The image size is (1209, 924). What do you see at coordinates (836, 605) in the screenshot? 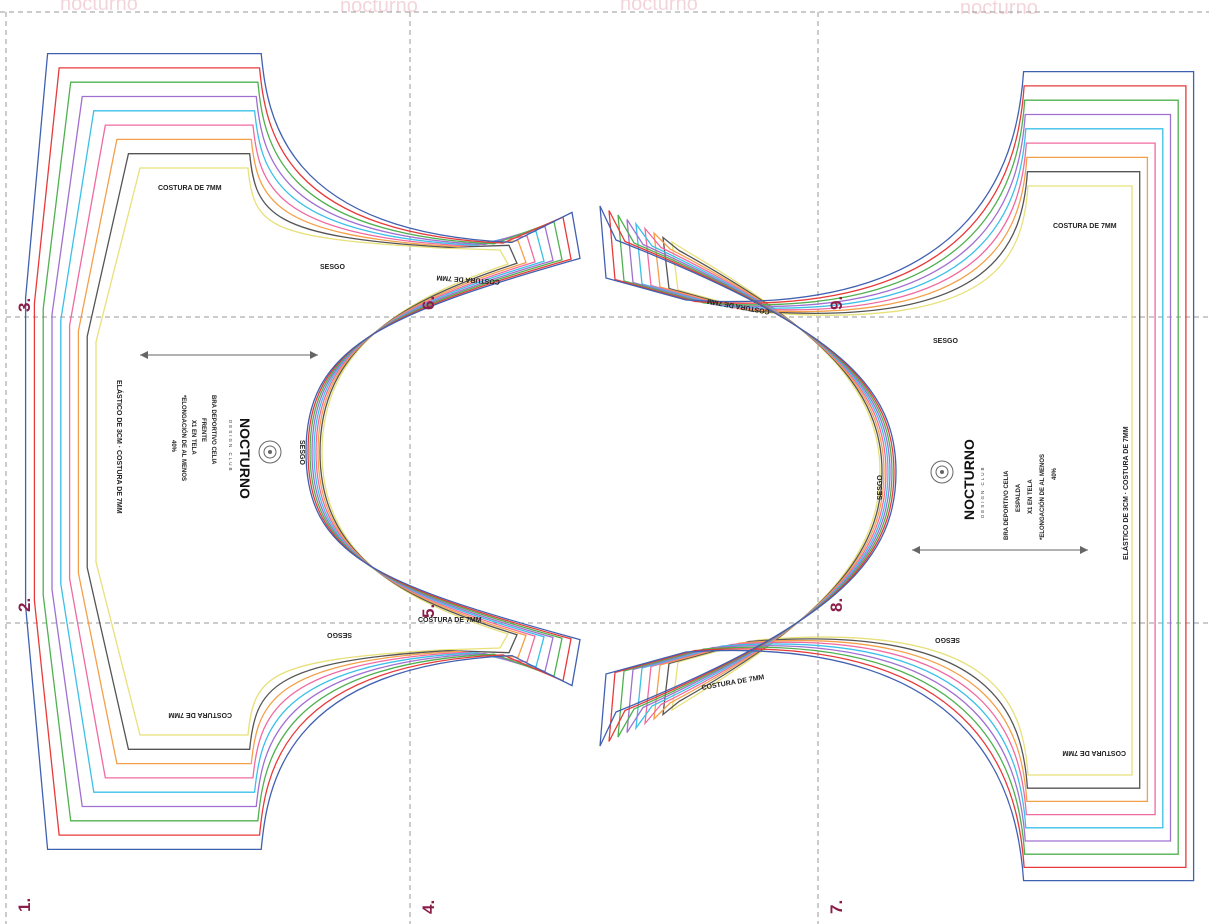
I see `tile-number-8: 8.` at bounding box center [836, 605].